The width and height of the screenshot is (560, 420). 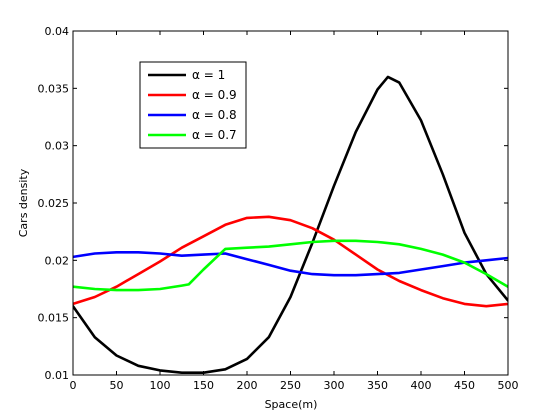 I want to click on x-tick-label: 350, so click(x=377, y=385).